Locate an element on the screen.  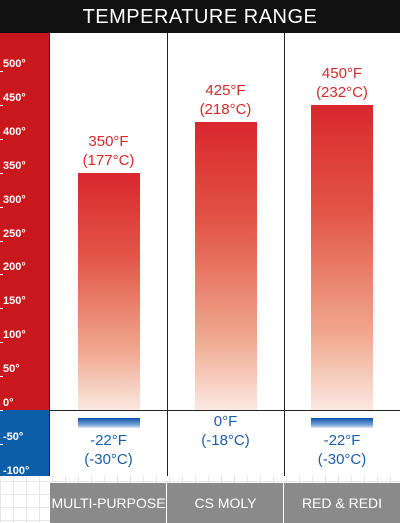
category-label: CS MOLY is located at coordinates (225, 503).